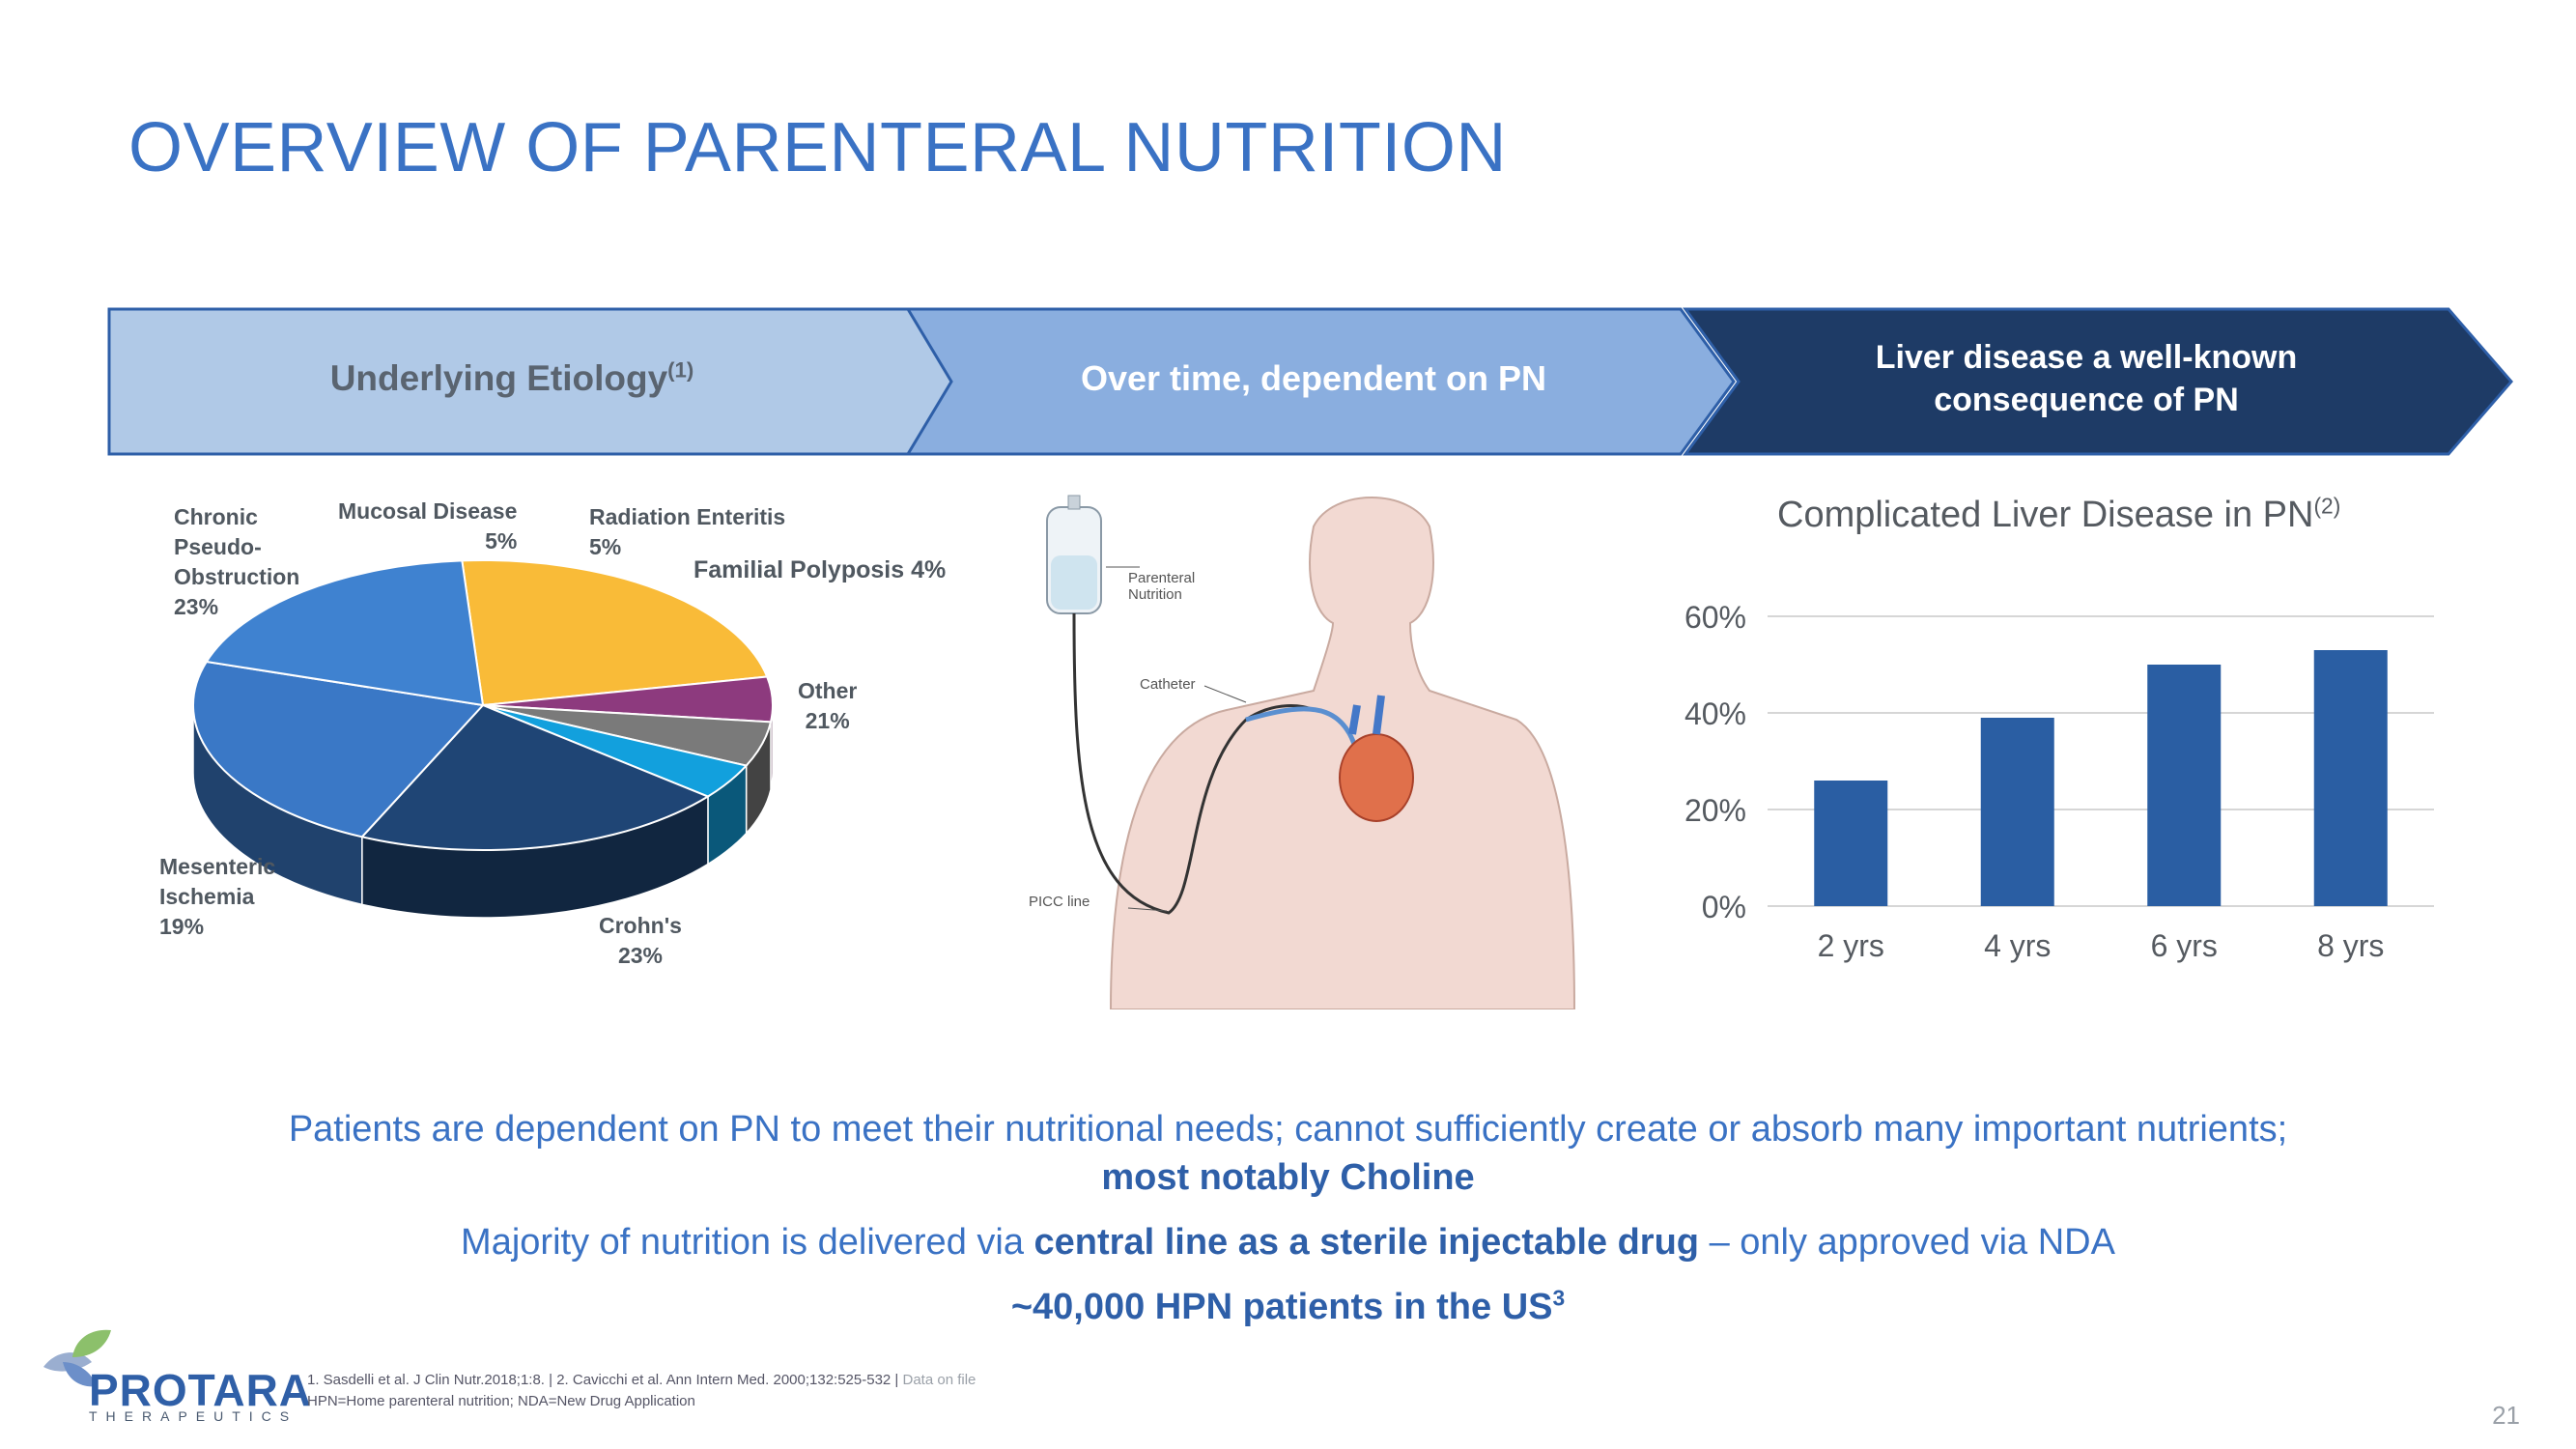 This screenshot has height=1449, width=2576. What do you see at coordinates (201, 1390) in the screenshot?
I see `logo-name: PROTARA` at bounding box center [201, 1390].